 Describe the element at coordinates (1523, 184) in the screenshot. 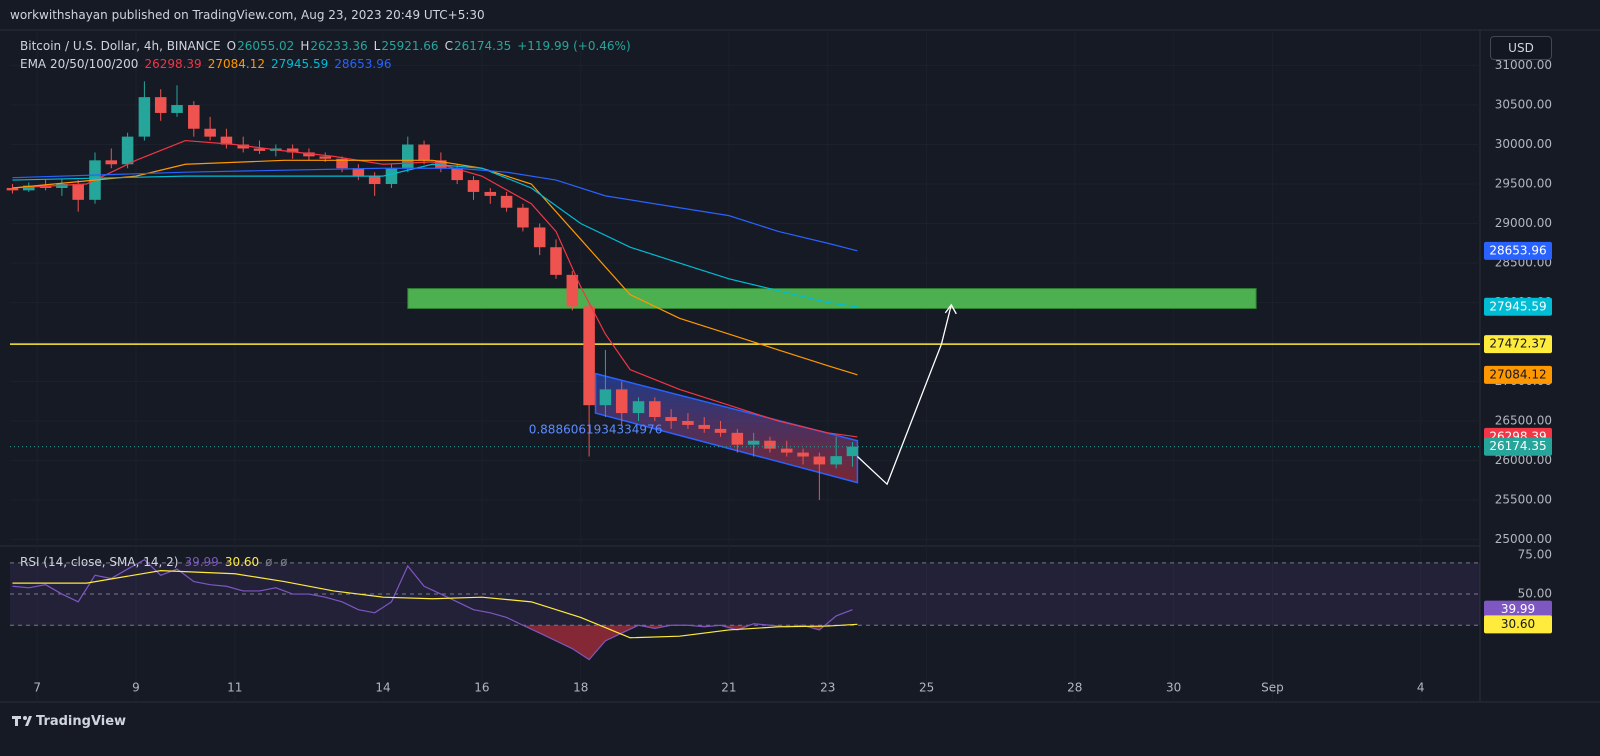

I see `y-tick-label: 29500.00` at that location.